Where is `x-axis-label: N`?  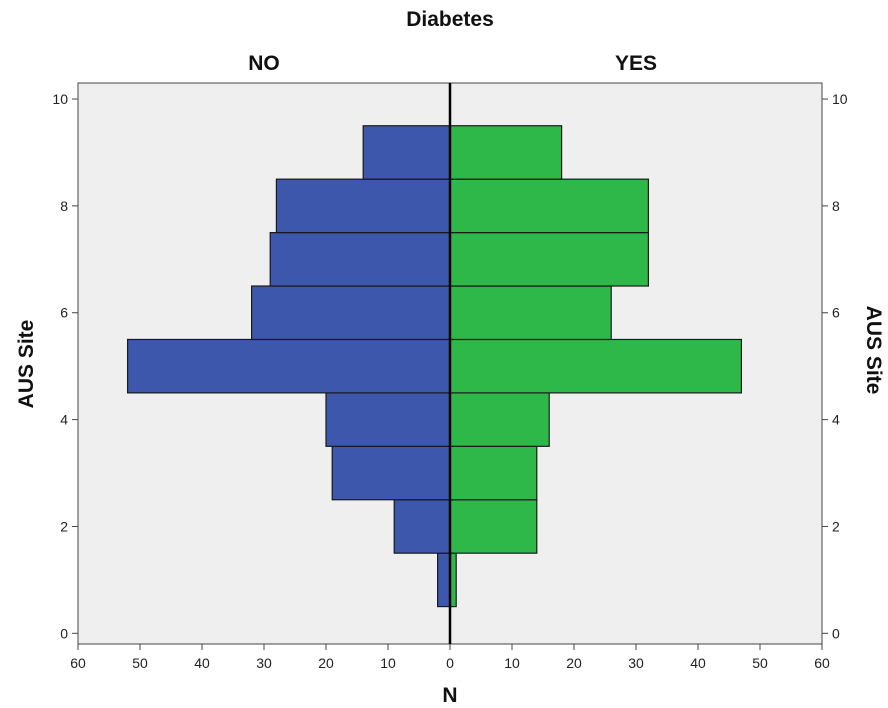
x-axis-label: N is located at coordinates (449, 695).